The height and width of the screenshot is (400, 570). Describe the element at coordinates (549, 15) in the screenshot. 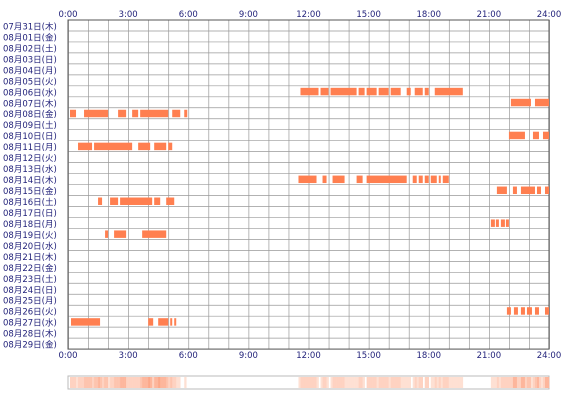

I see `x-tick-label-top: 24:00` at that location.